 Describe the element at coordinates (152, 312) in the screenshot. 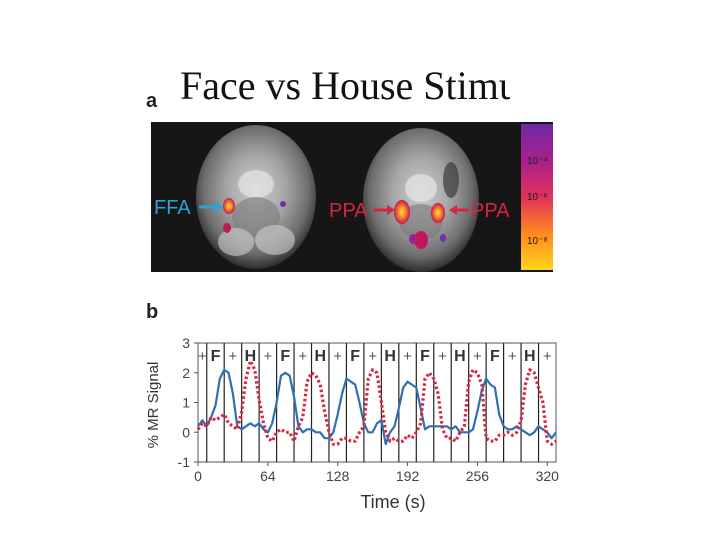

I see `panel-b-label: b` at that location.